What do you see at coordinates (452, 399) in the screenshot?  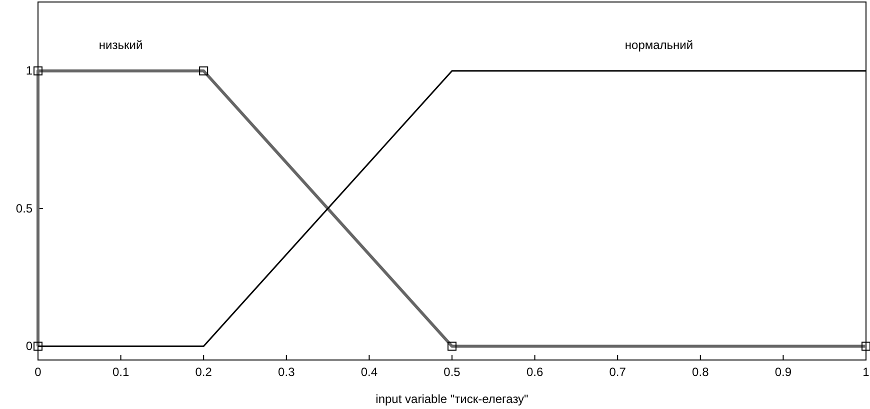 I see `x-axis-title: input variable "тиск-елегазу"` at bounding box center [452, 399].